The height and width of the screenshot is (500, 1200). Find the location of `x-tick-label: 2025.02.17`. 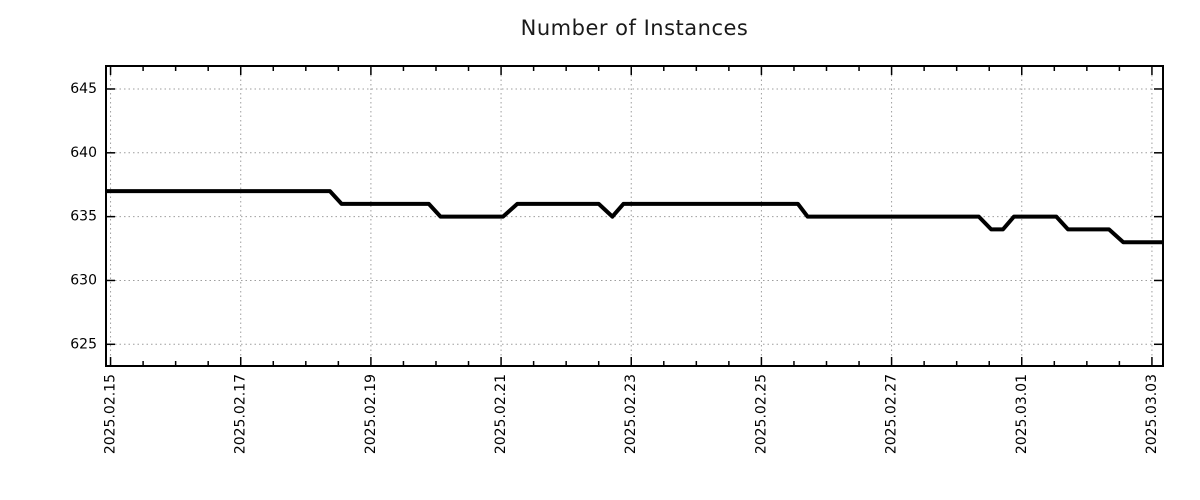

x-tick-label: 2025.02.17 is located at coordinates (241, 414).